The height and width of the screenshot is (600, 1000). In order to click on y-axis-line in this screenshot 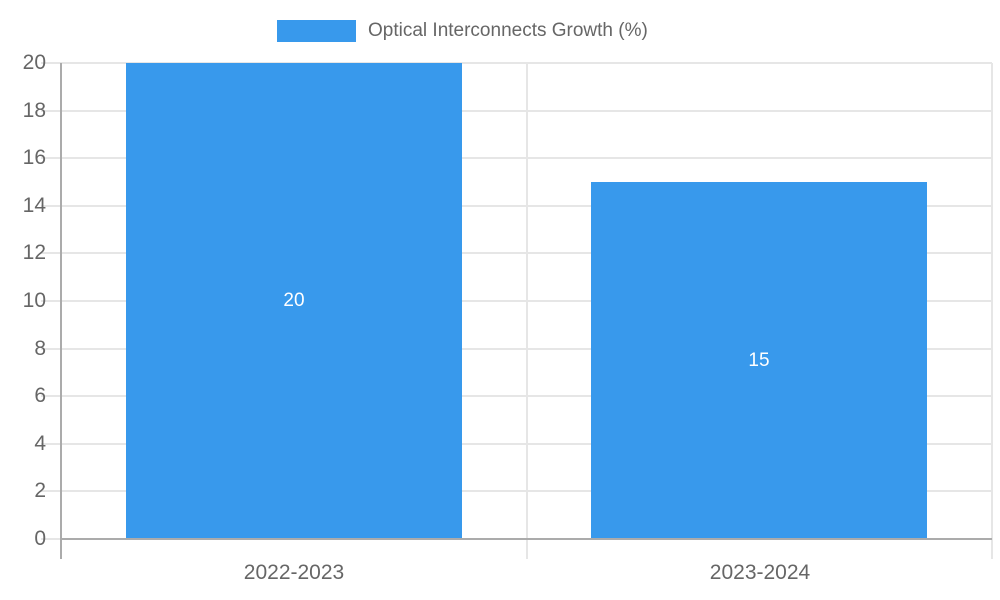, I will do `click(61, 311)`.